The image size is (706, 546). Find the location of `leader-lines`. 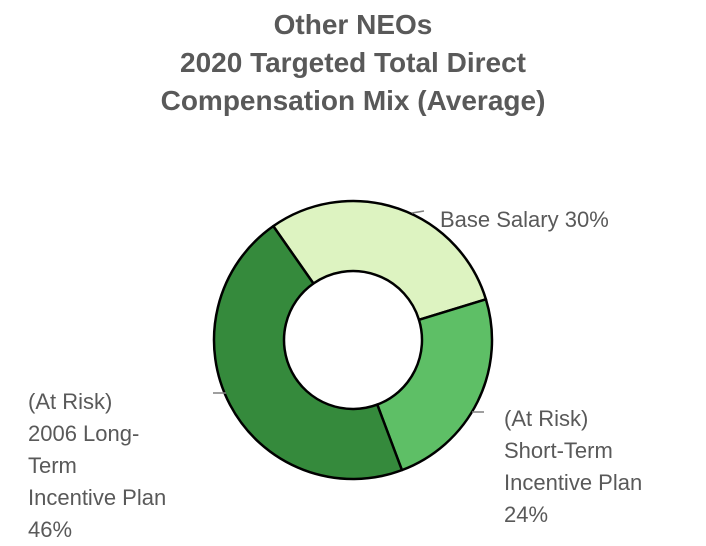

leader-lines is located at coordinates (348, 311).